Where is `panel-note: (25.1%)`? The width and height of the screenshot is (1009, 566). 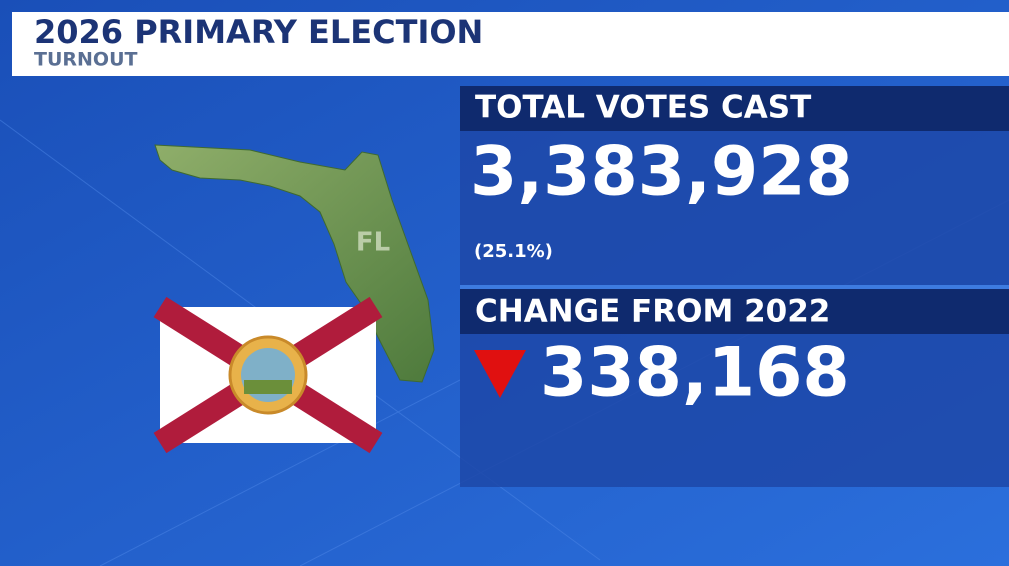
panel-note: (25.1%) is located at coordinates (513, 251).